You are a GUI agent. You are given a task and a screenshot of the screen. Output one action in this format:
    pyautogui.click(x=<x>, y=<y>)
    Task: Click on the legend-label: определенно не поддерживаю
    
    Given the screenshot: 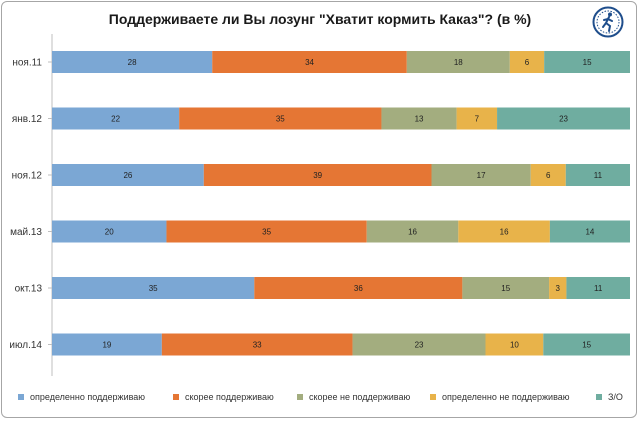 What is the action you would take?
    pyautogui.click(x=506, y=397)
    